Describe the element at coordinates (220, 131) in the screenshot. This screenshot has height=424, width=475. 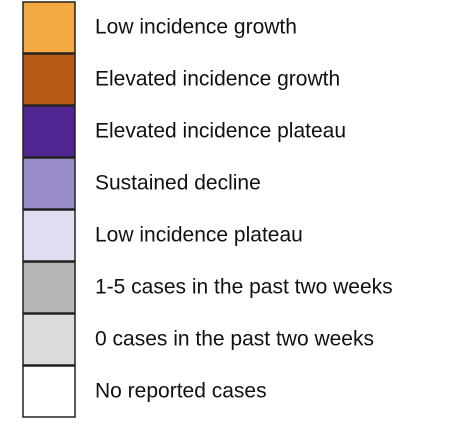
I see `legend-label: Elevated incidence plateau` at that location.